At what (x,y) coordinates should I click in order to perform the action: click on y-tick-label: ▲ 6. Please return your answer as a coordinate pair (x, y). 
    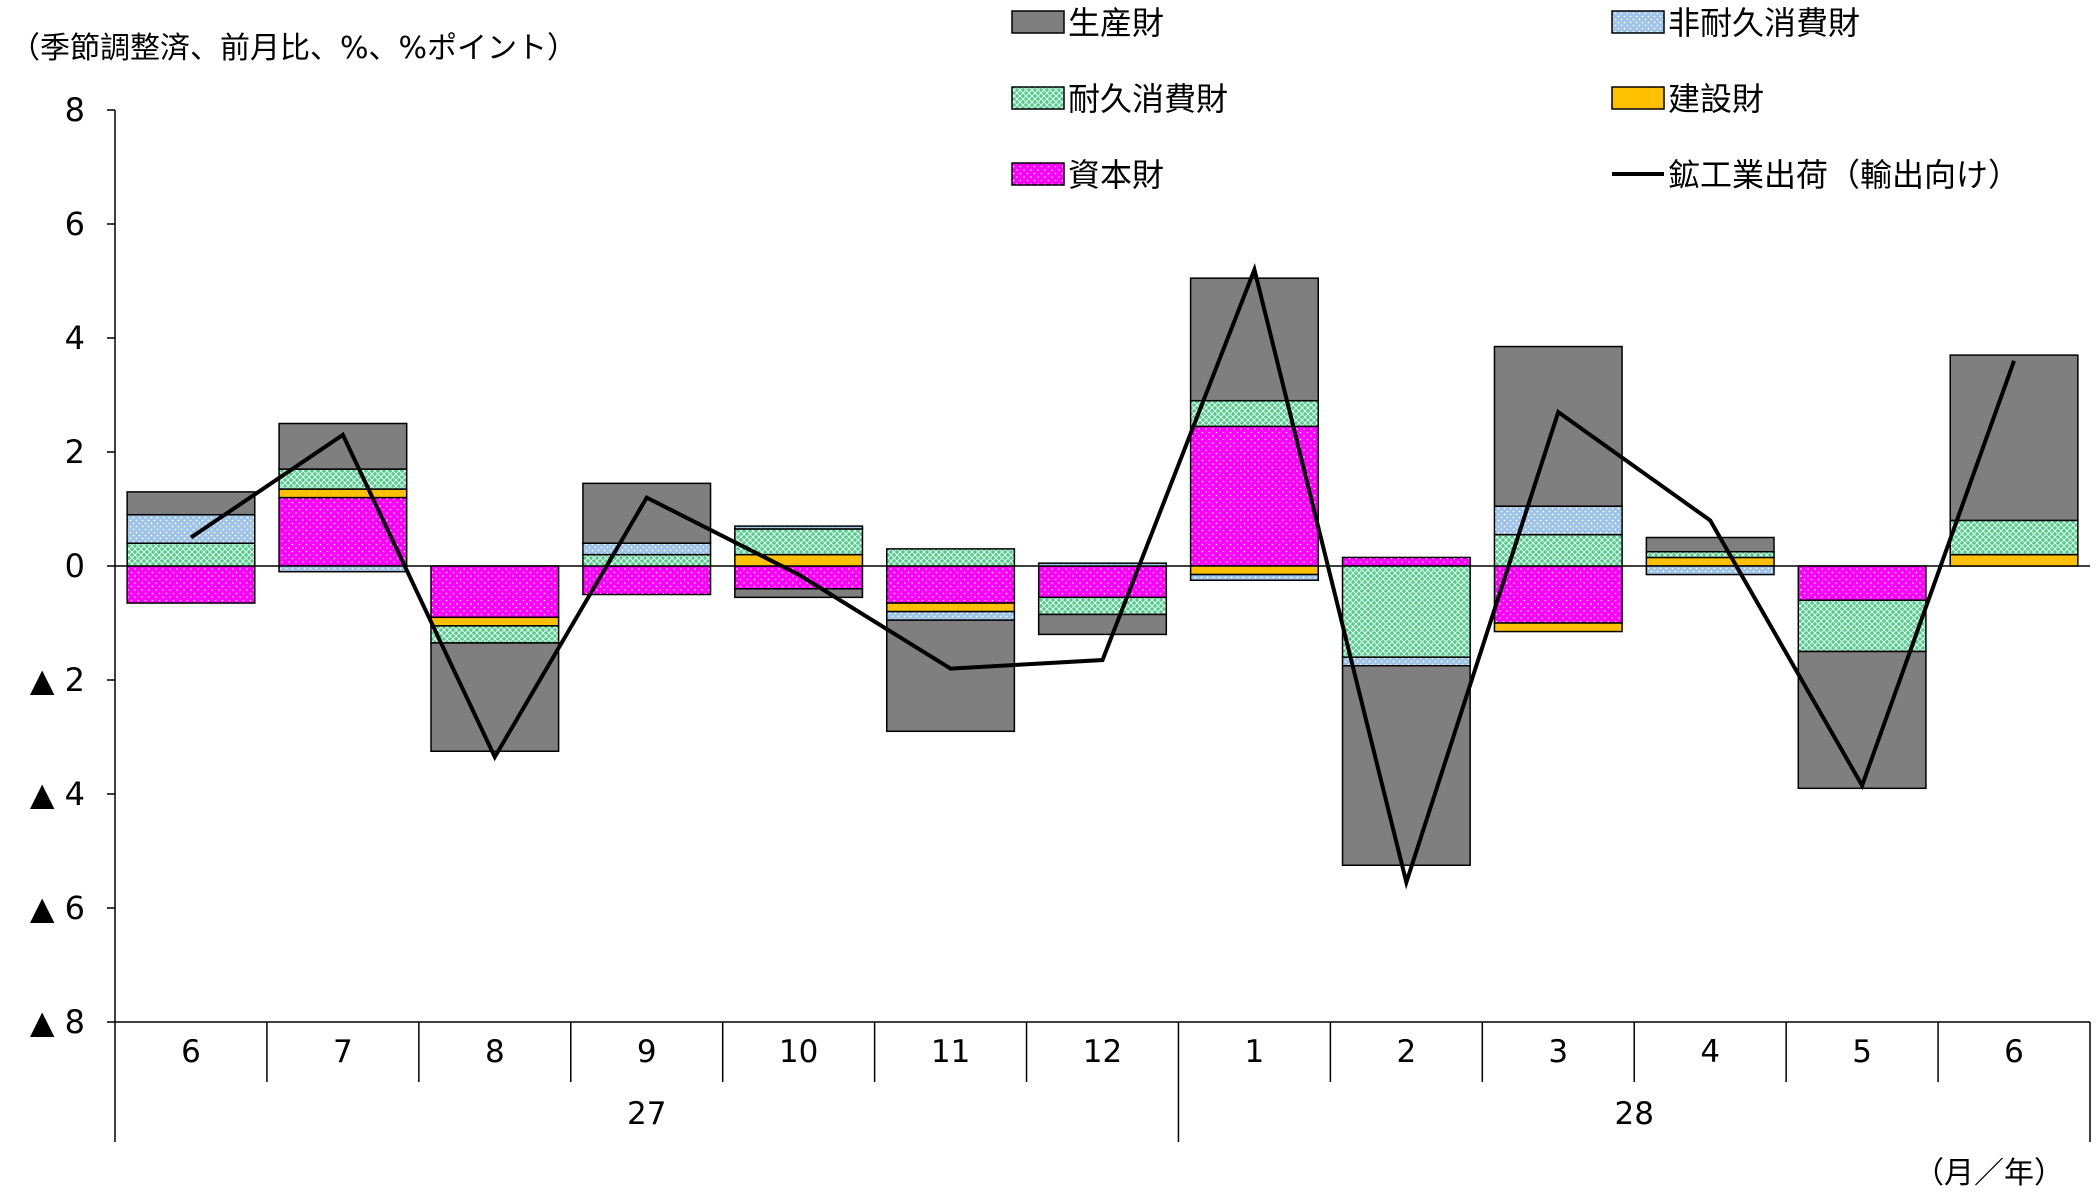
    Looking at the image, I should click on (57, 908).